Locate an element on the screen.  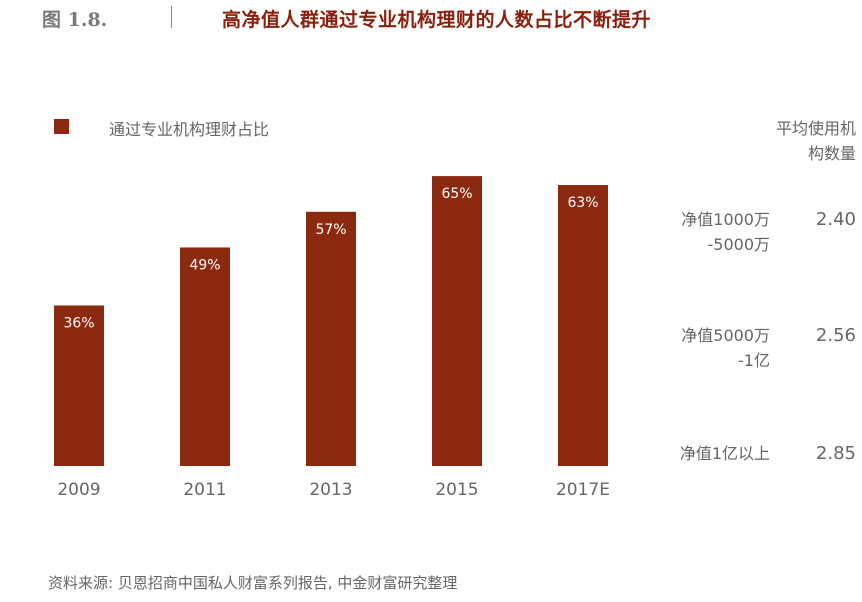
side-table-row-label: 净值1000万 -5000万 is located at coordinates (725, 232).